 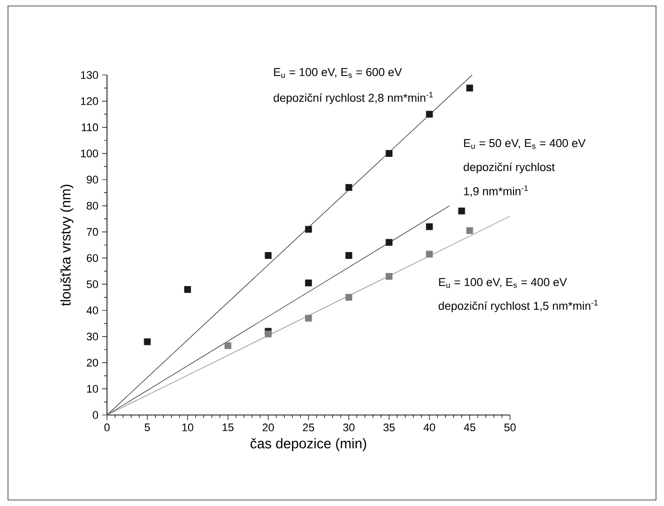 What do you see at coordinates (92, 362) in the screenshot?
I see `y-tick-label: 20` at bounding box center [92, 362].